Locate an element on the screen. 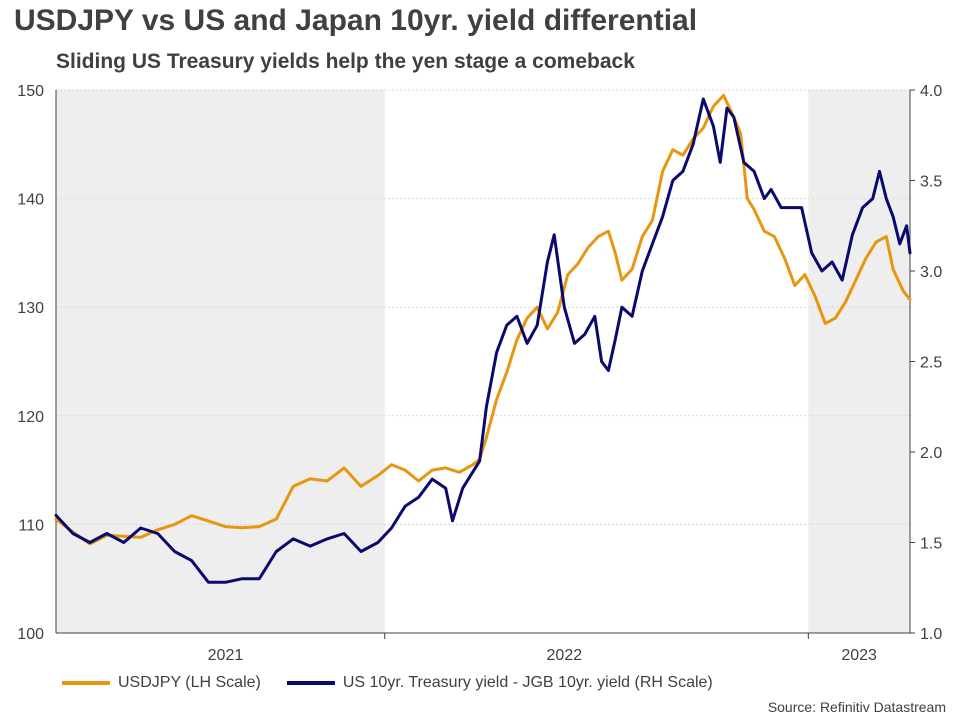 The width and height of the screenshot is (960, 720). source-note: Source: Refinitiv Datastream is located at coordinates (856, 707).